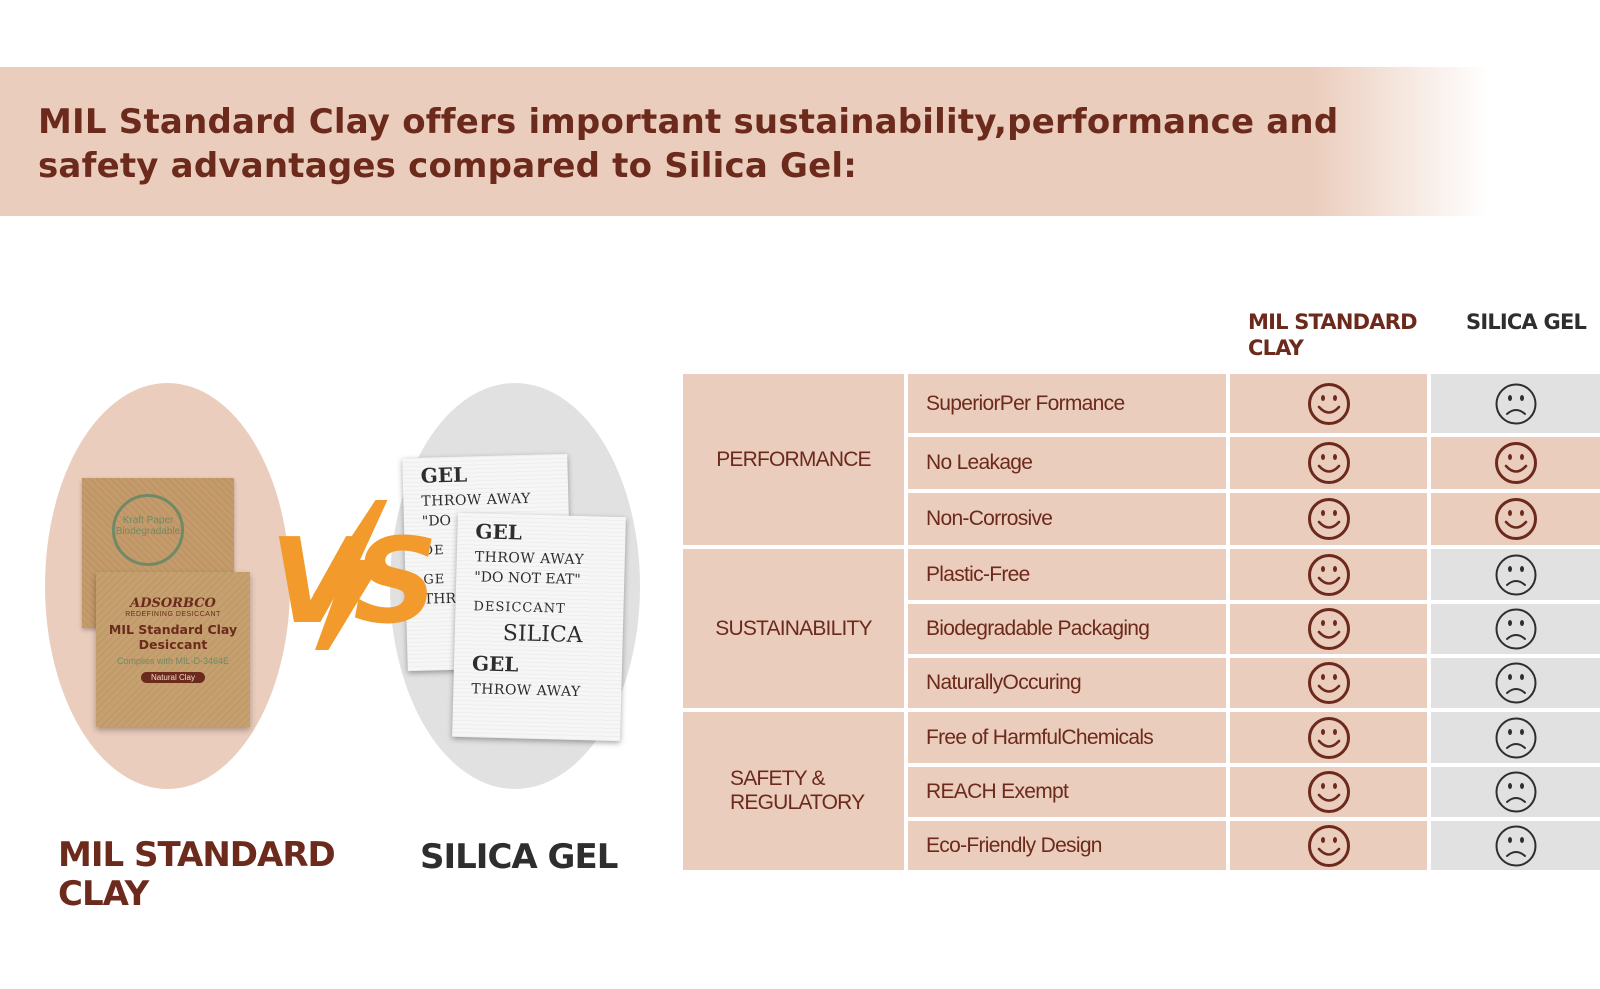 This screenshot has width=1600, height=989. I want to click on silica-caption: SILICA GEL, so click(519, 857).